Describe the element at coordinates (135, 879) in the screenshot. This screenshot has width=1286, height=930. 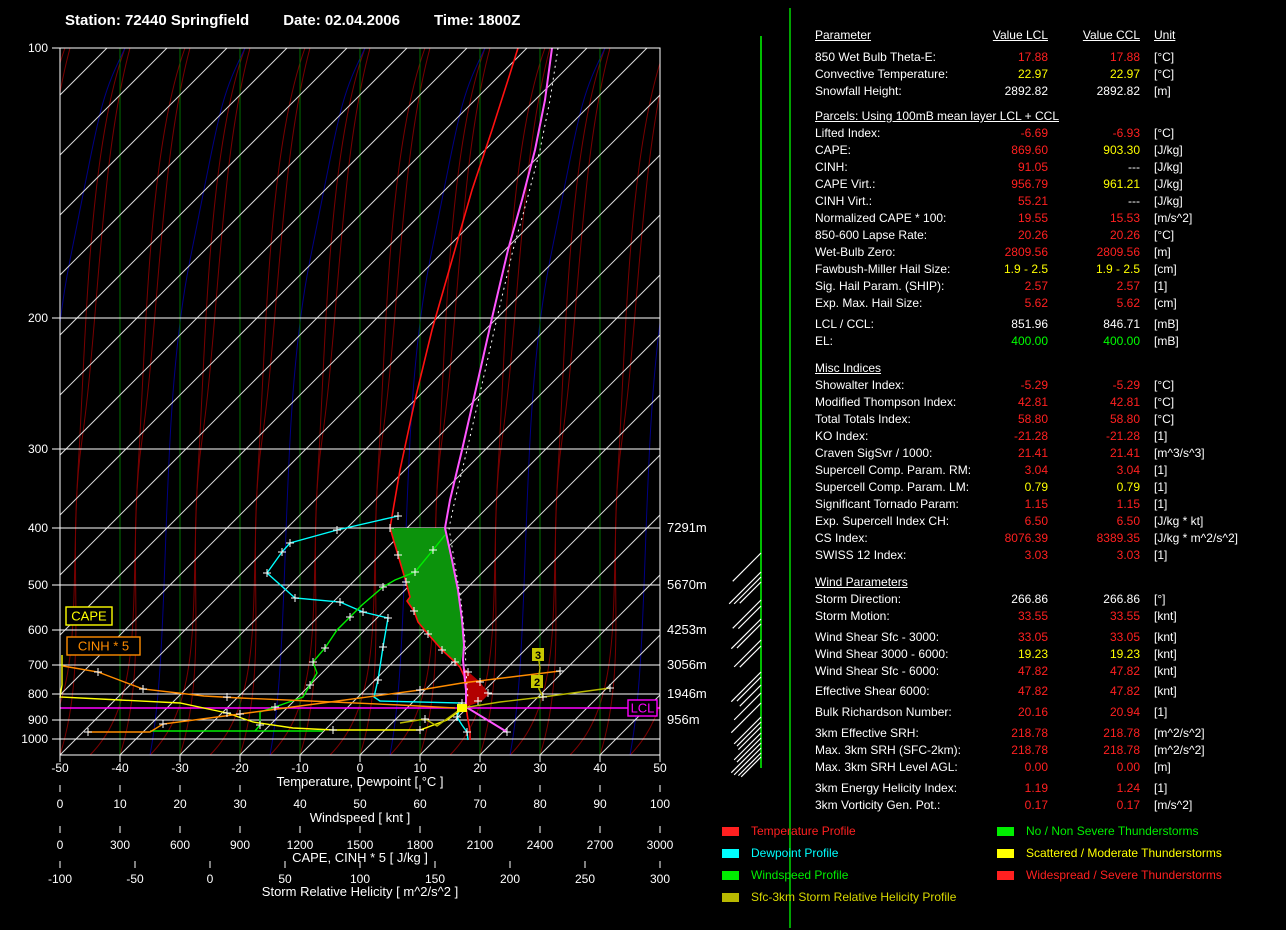
I see `srh-tick-label: -50` at that location.